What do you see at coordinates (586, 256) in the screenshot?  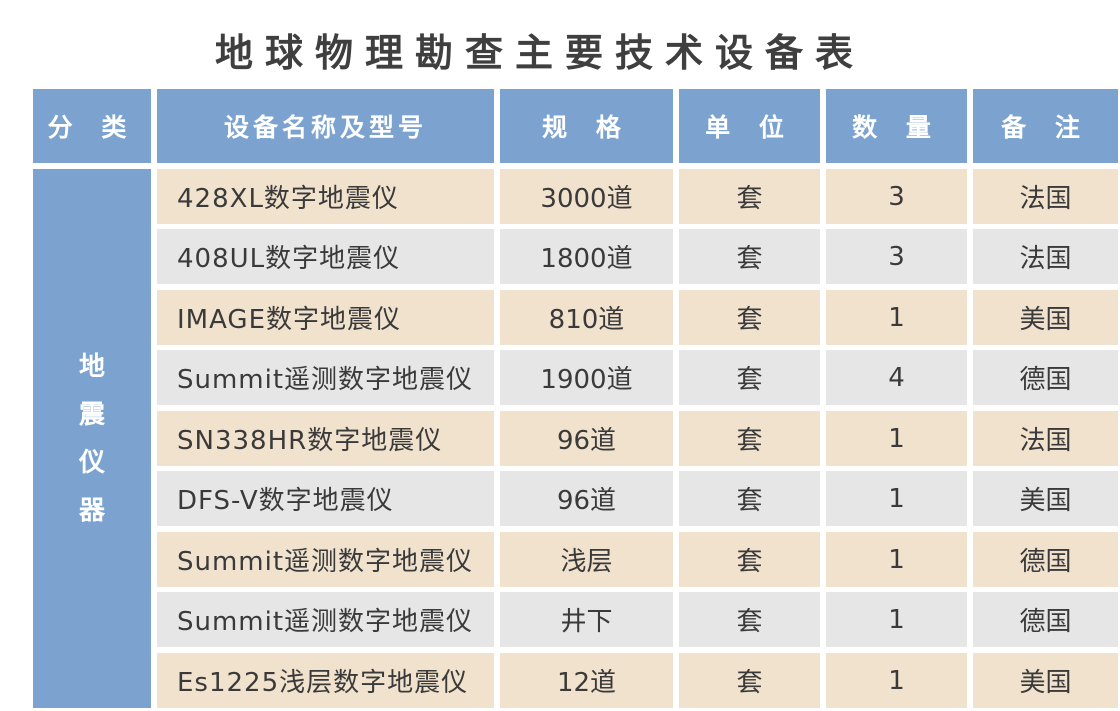 I see `spec-cell: 1800道` at bounding box center [586, 256].